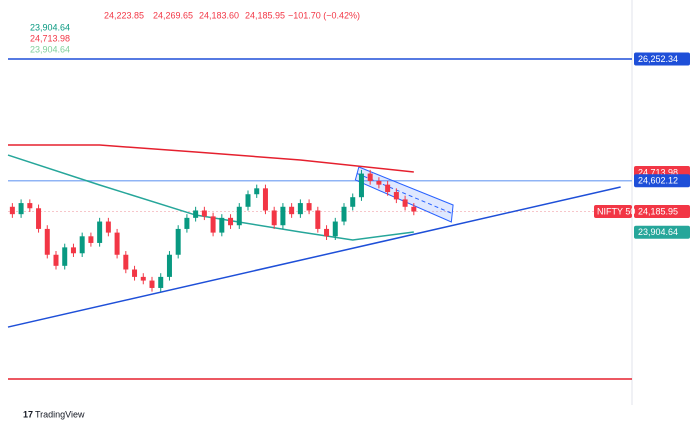  Describe the element at coordinates (658, 172) in the screenshot. I see `price-label: 24,713.98` at that location.